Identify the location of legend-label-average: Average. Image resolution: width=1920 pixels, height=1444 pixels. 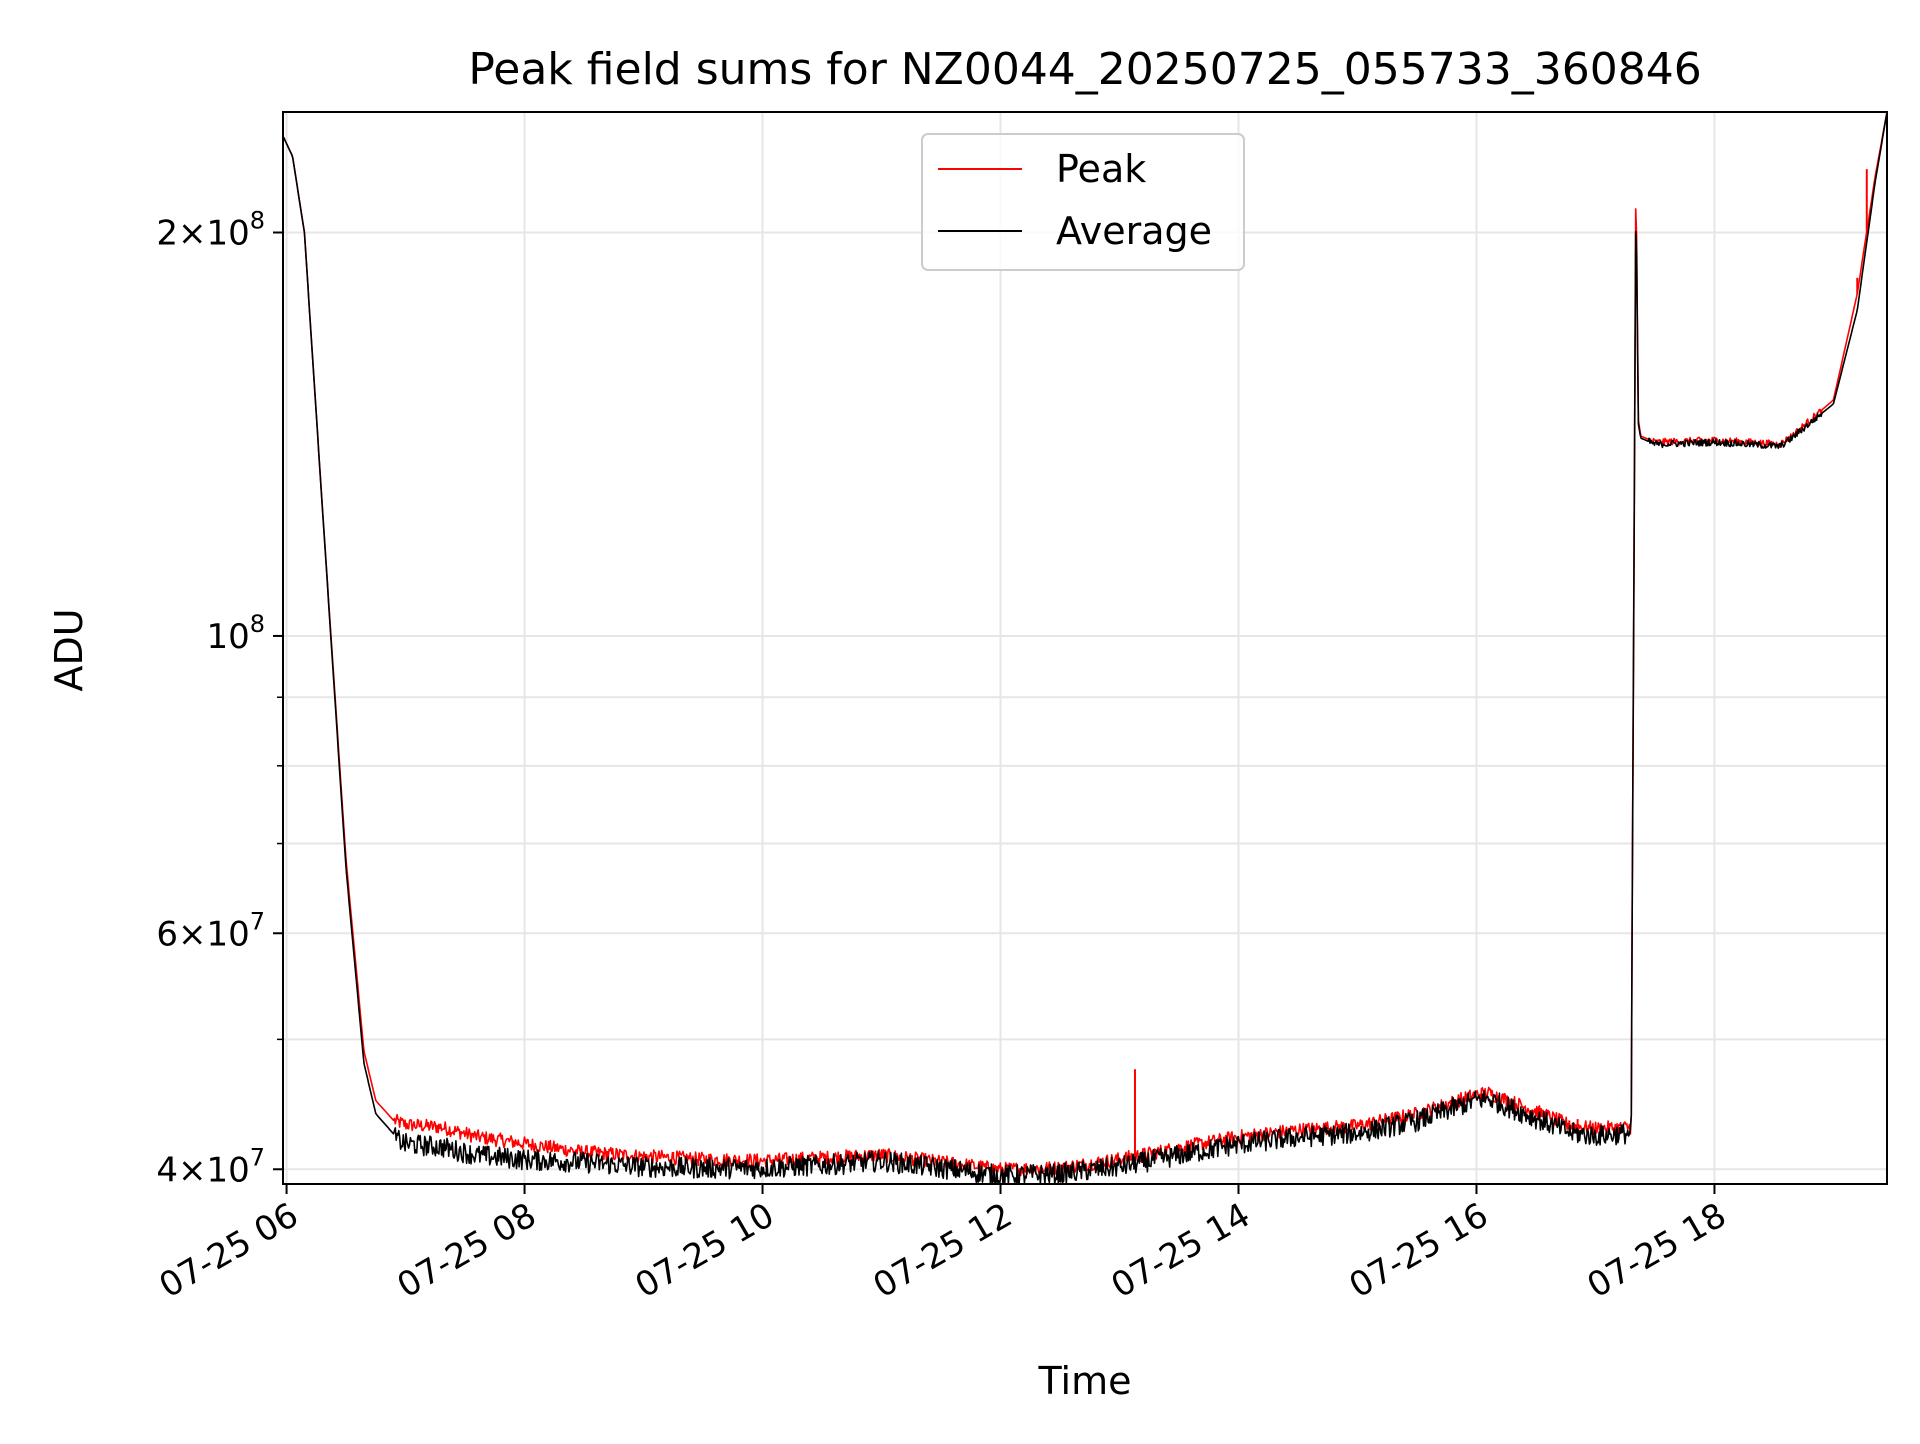
(1134, 231).